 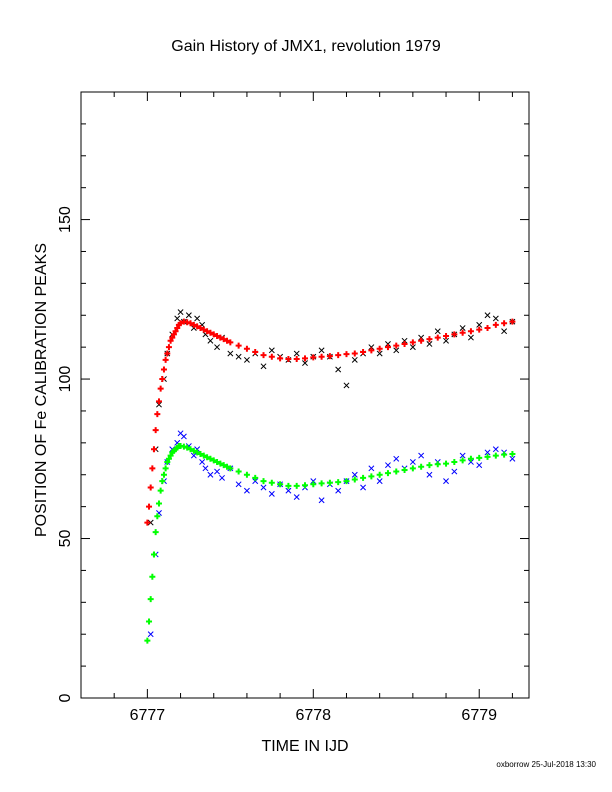 I want to click on chart-title: Gain History of JMX1, revolution 1979, so click(x=306, y=46).